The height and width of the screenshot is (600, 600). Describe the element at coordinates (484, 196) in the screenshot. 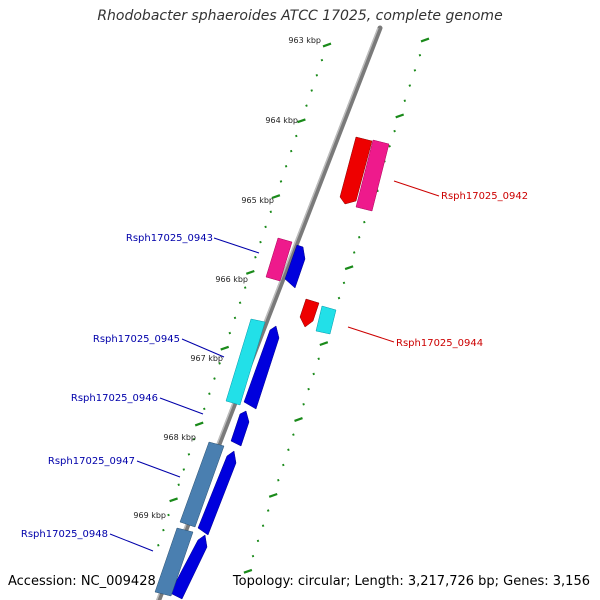

I see `gene-label-0942: Rsph17025_0942` at that location.